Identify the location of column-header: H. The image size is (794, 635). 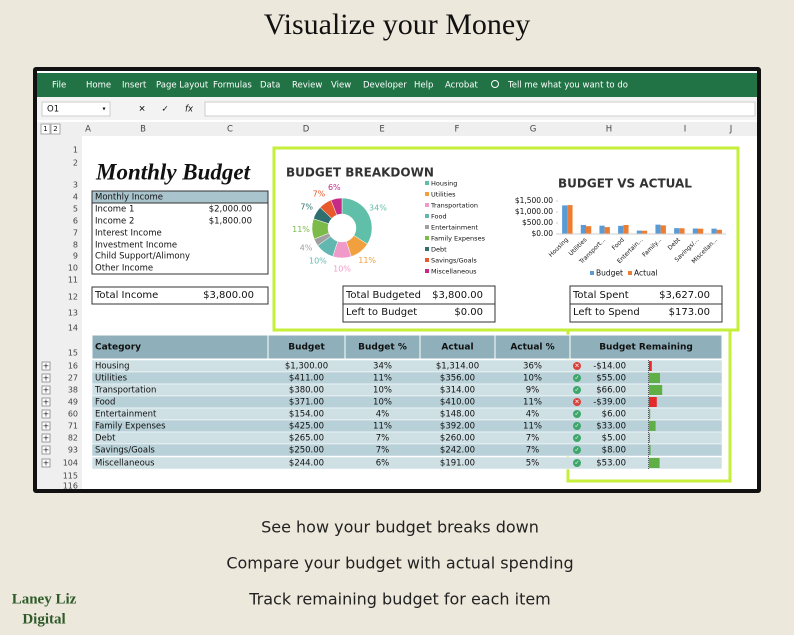
(609, 130).